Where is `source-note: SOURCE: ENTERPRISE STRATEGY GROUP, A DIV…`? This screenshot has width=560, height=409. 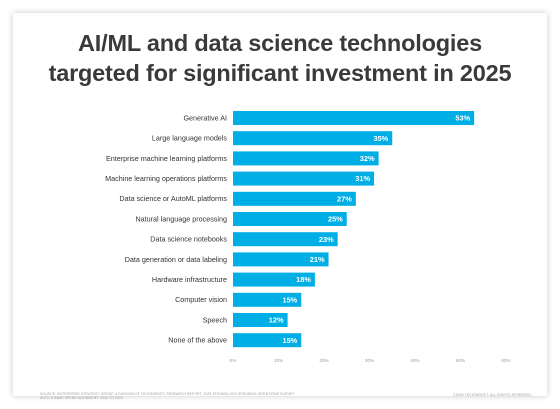 source-note: SOURCE: ENTERPRISE STRATEGY GROUP, A DIV… is located at coordinates (170, 396).